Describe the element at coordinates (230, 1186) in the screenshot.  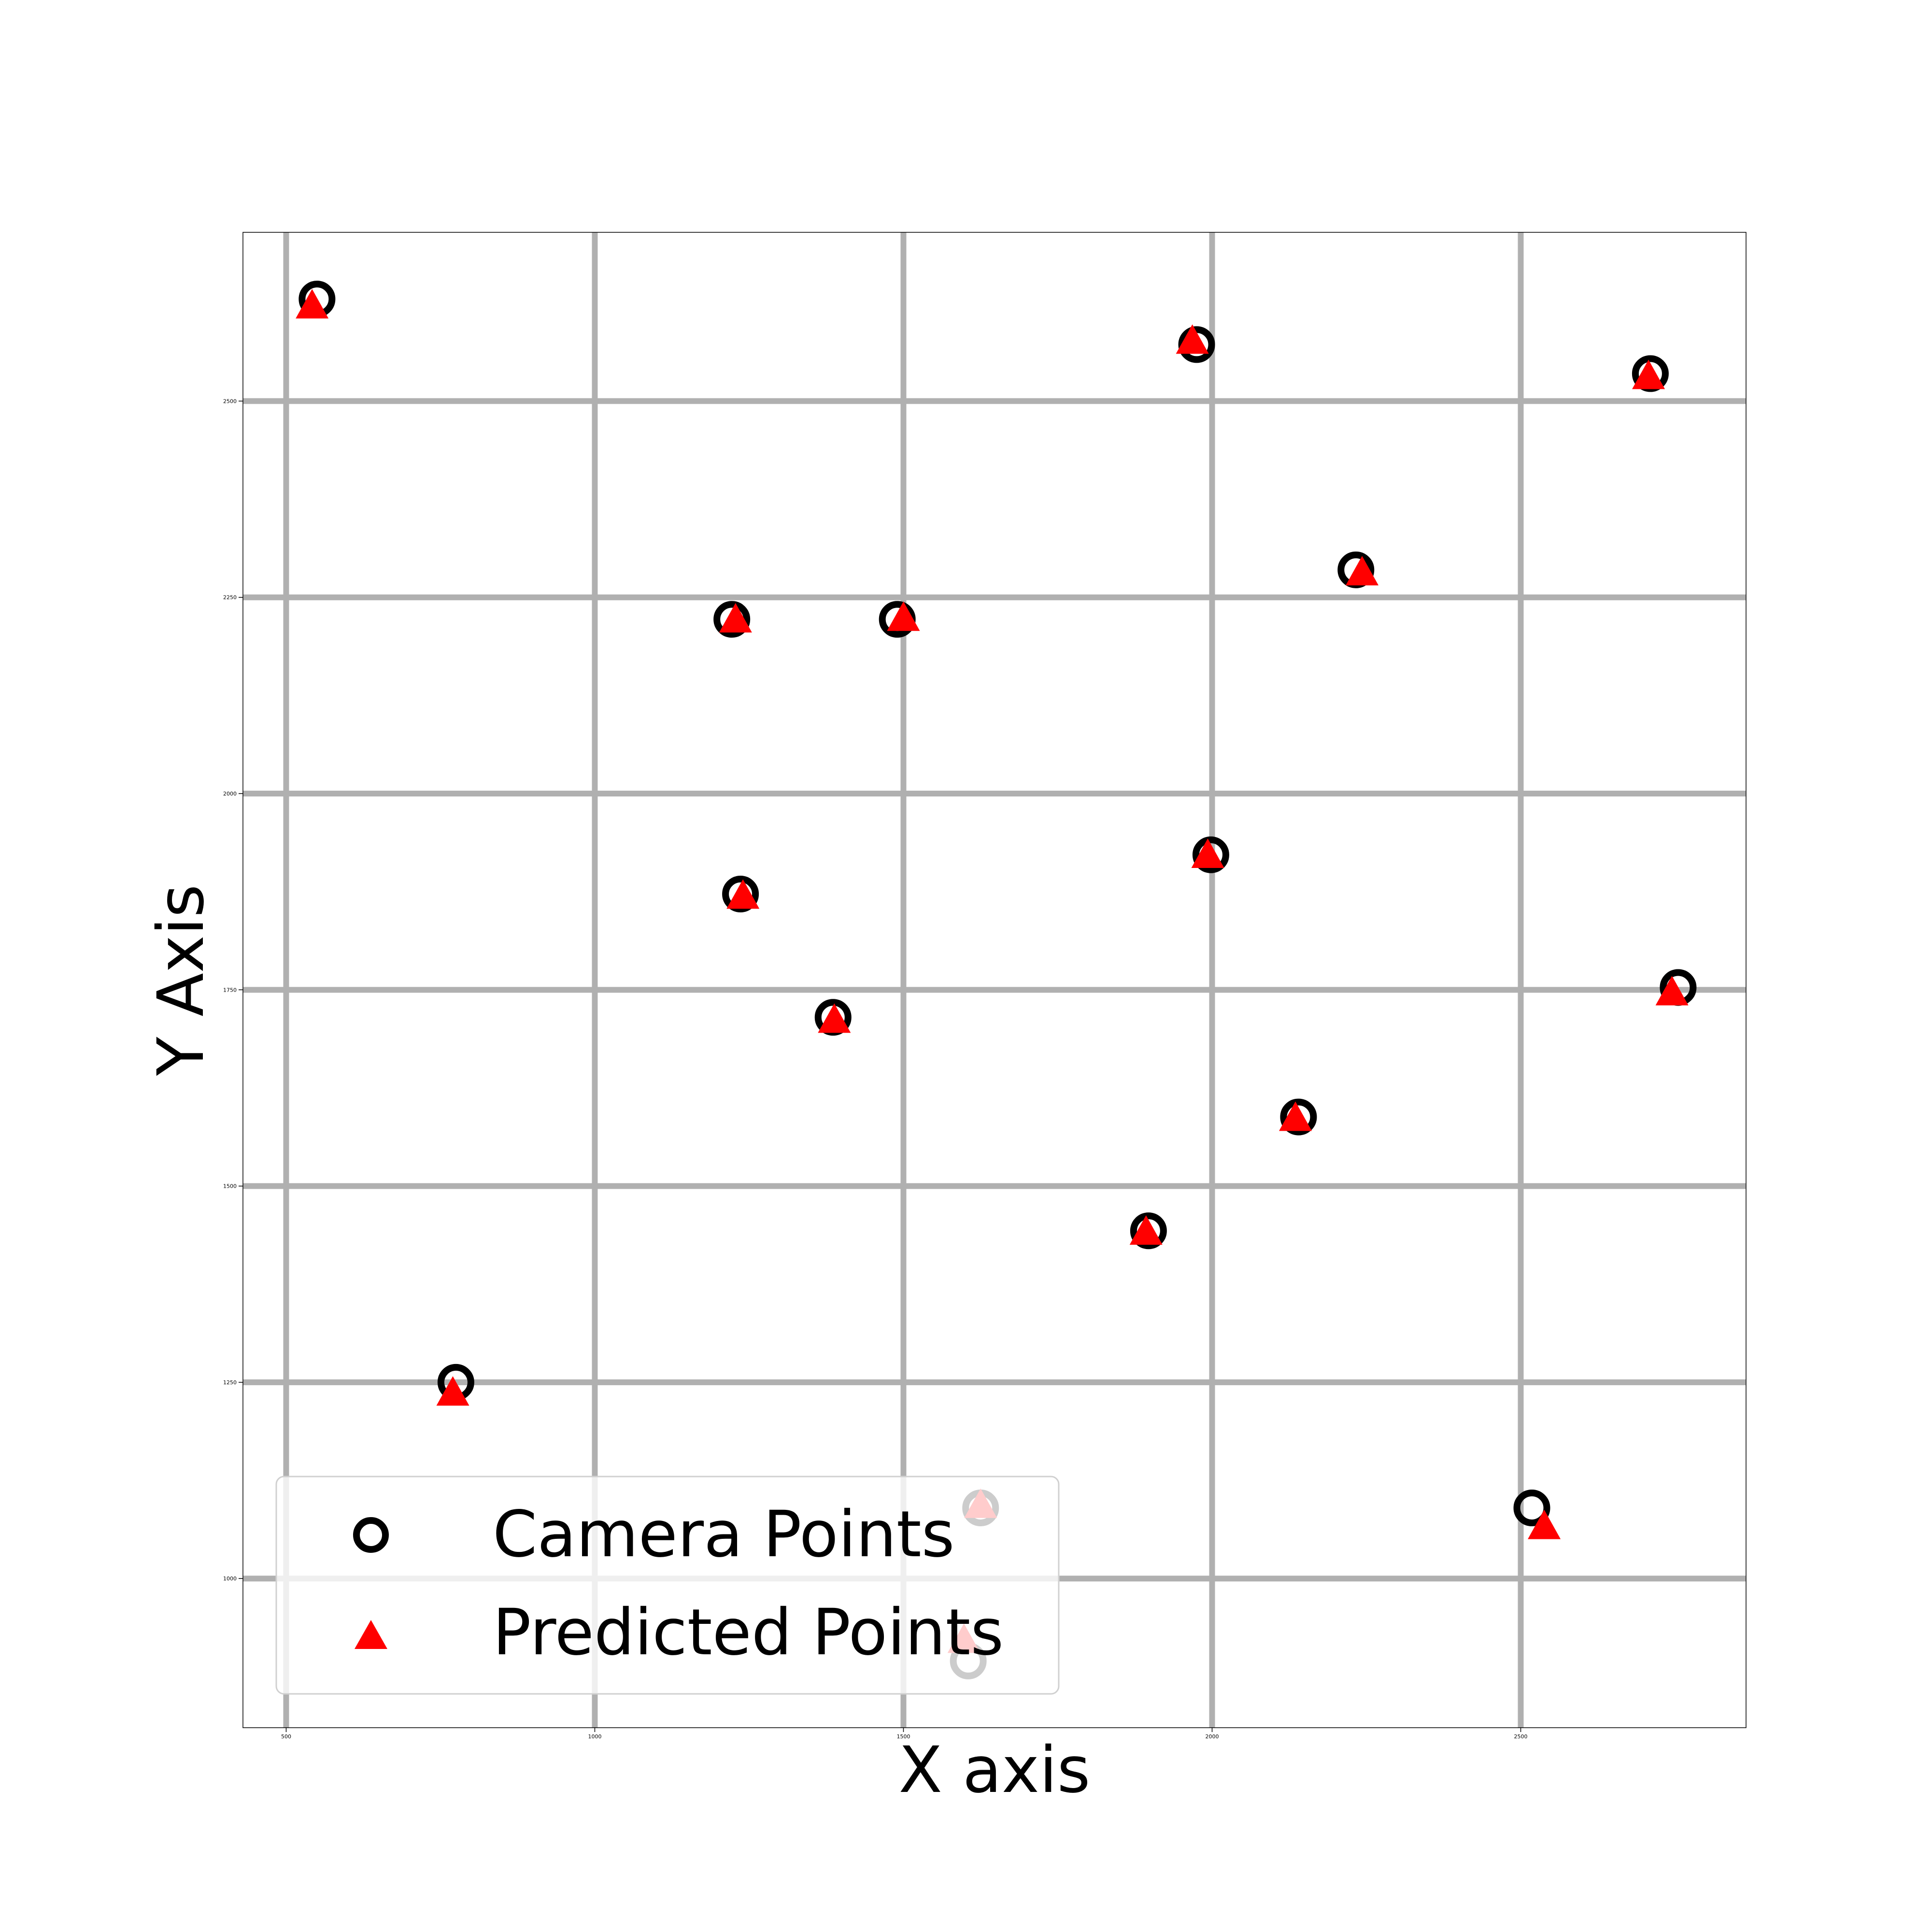
I see `y-tick-label: 1500` at that location.